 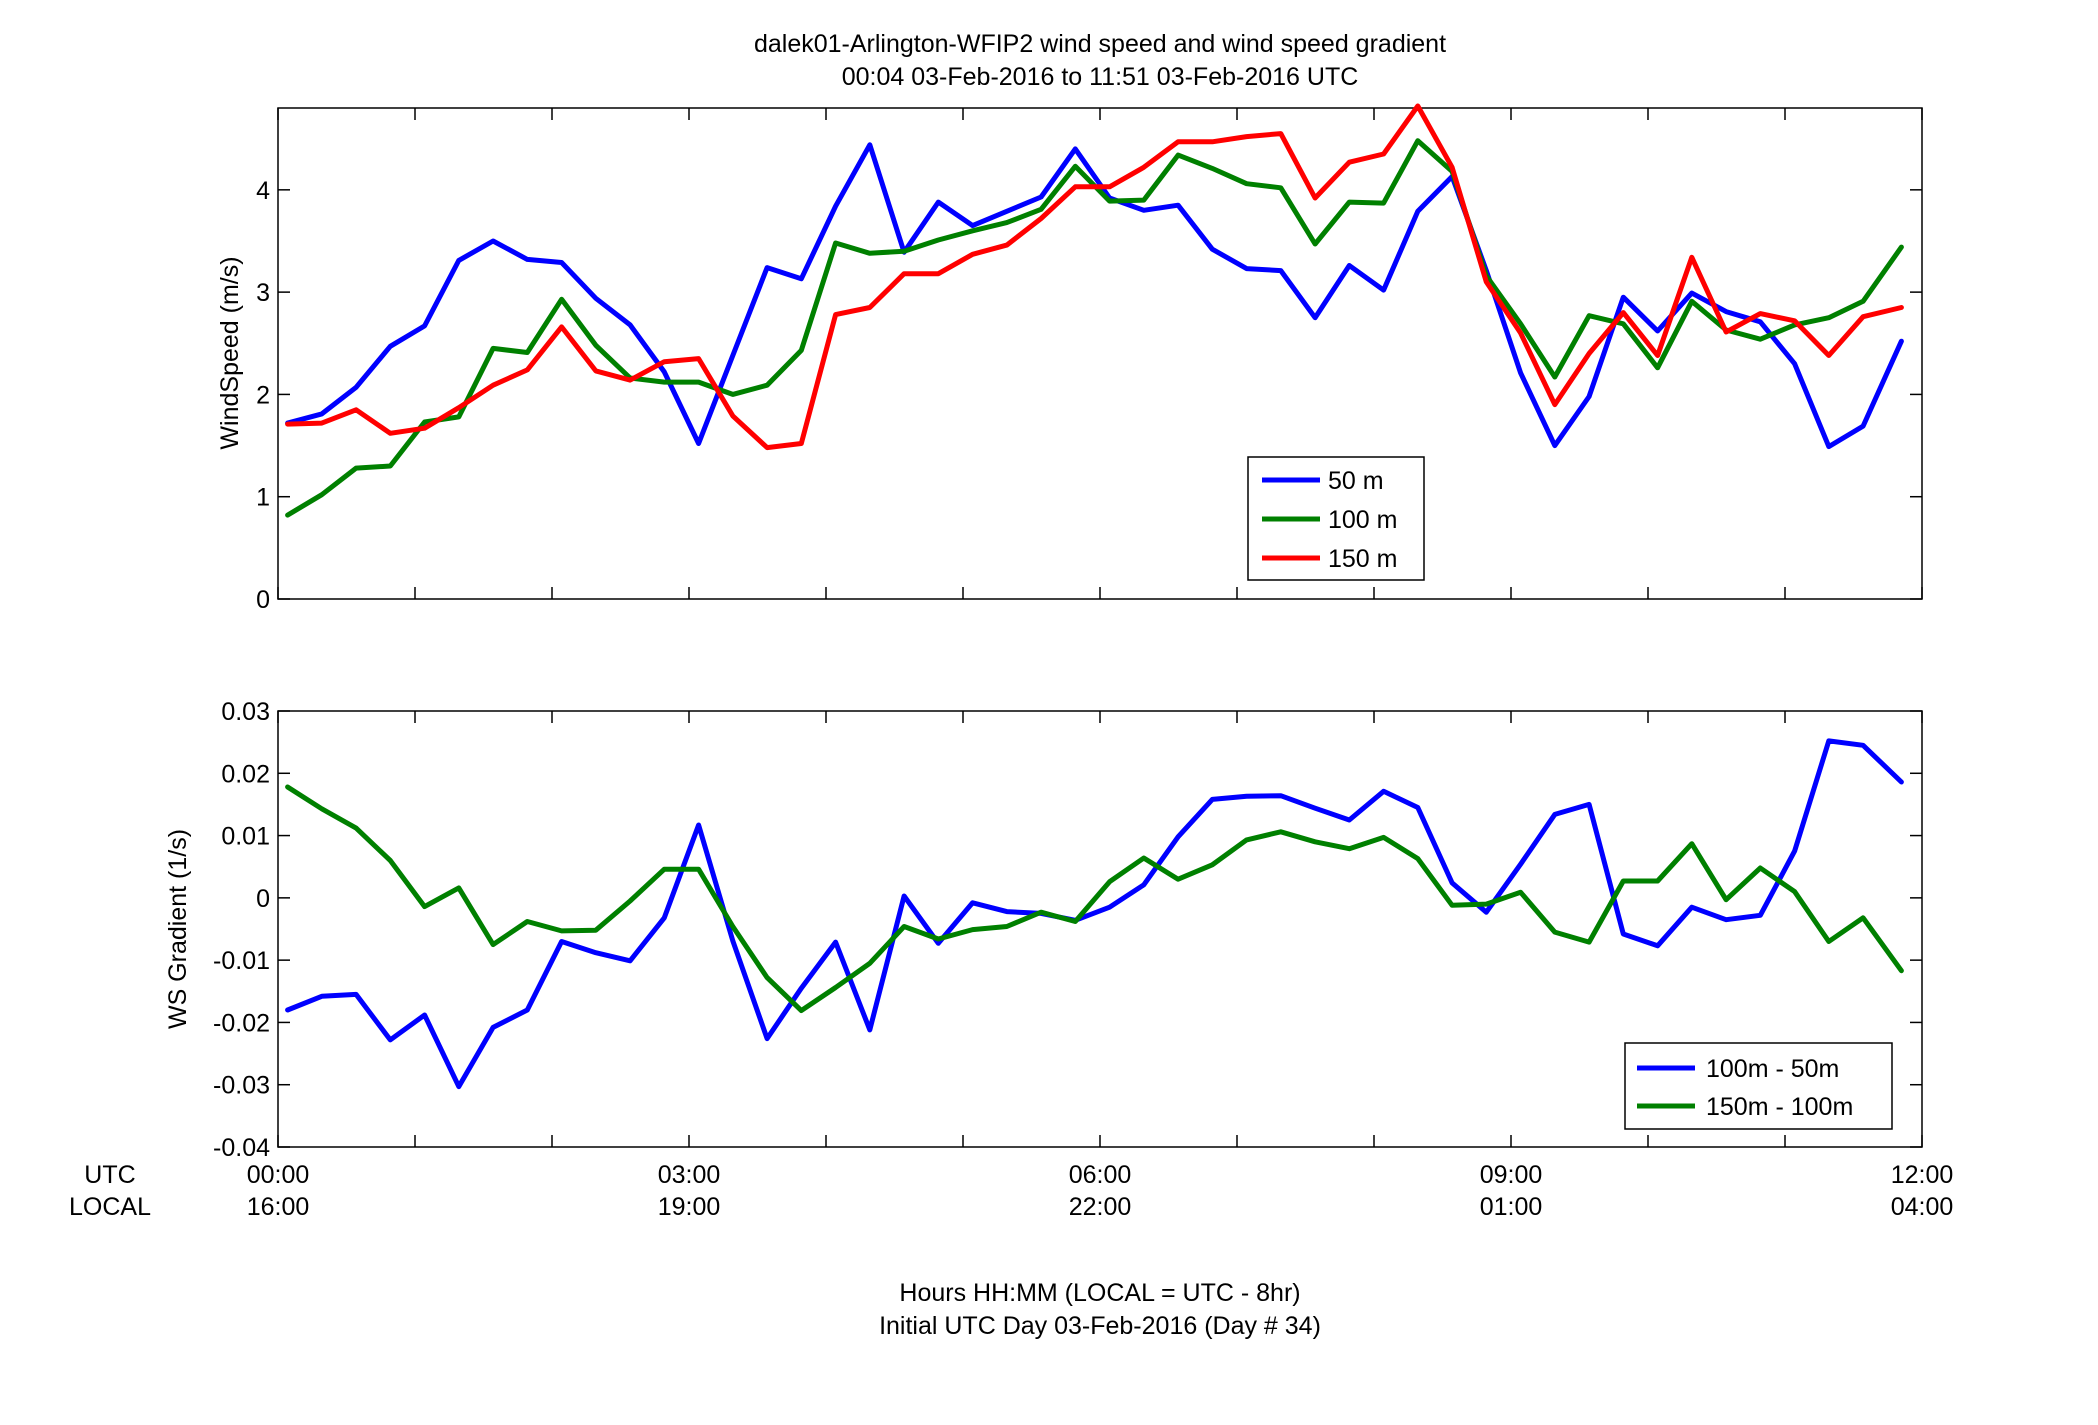 What do you see at coordinates (241, 961) in the screenshot?
I see `gradient-y-tick-label: -0.01` at bounding box center [241, 961].